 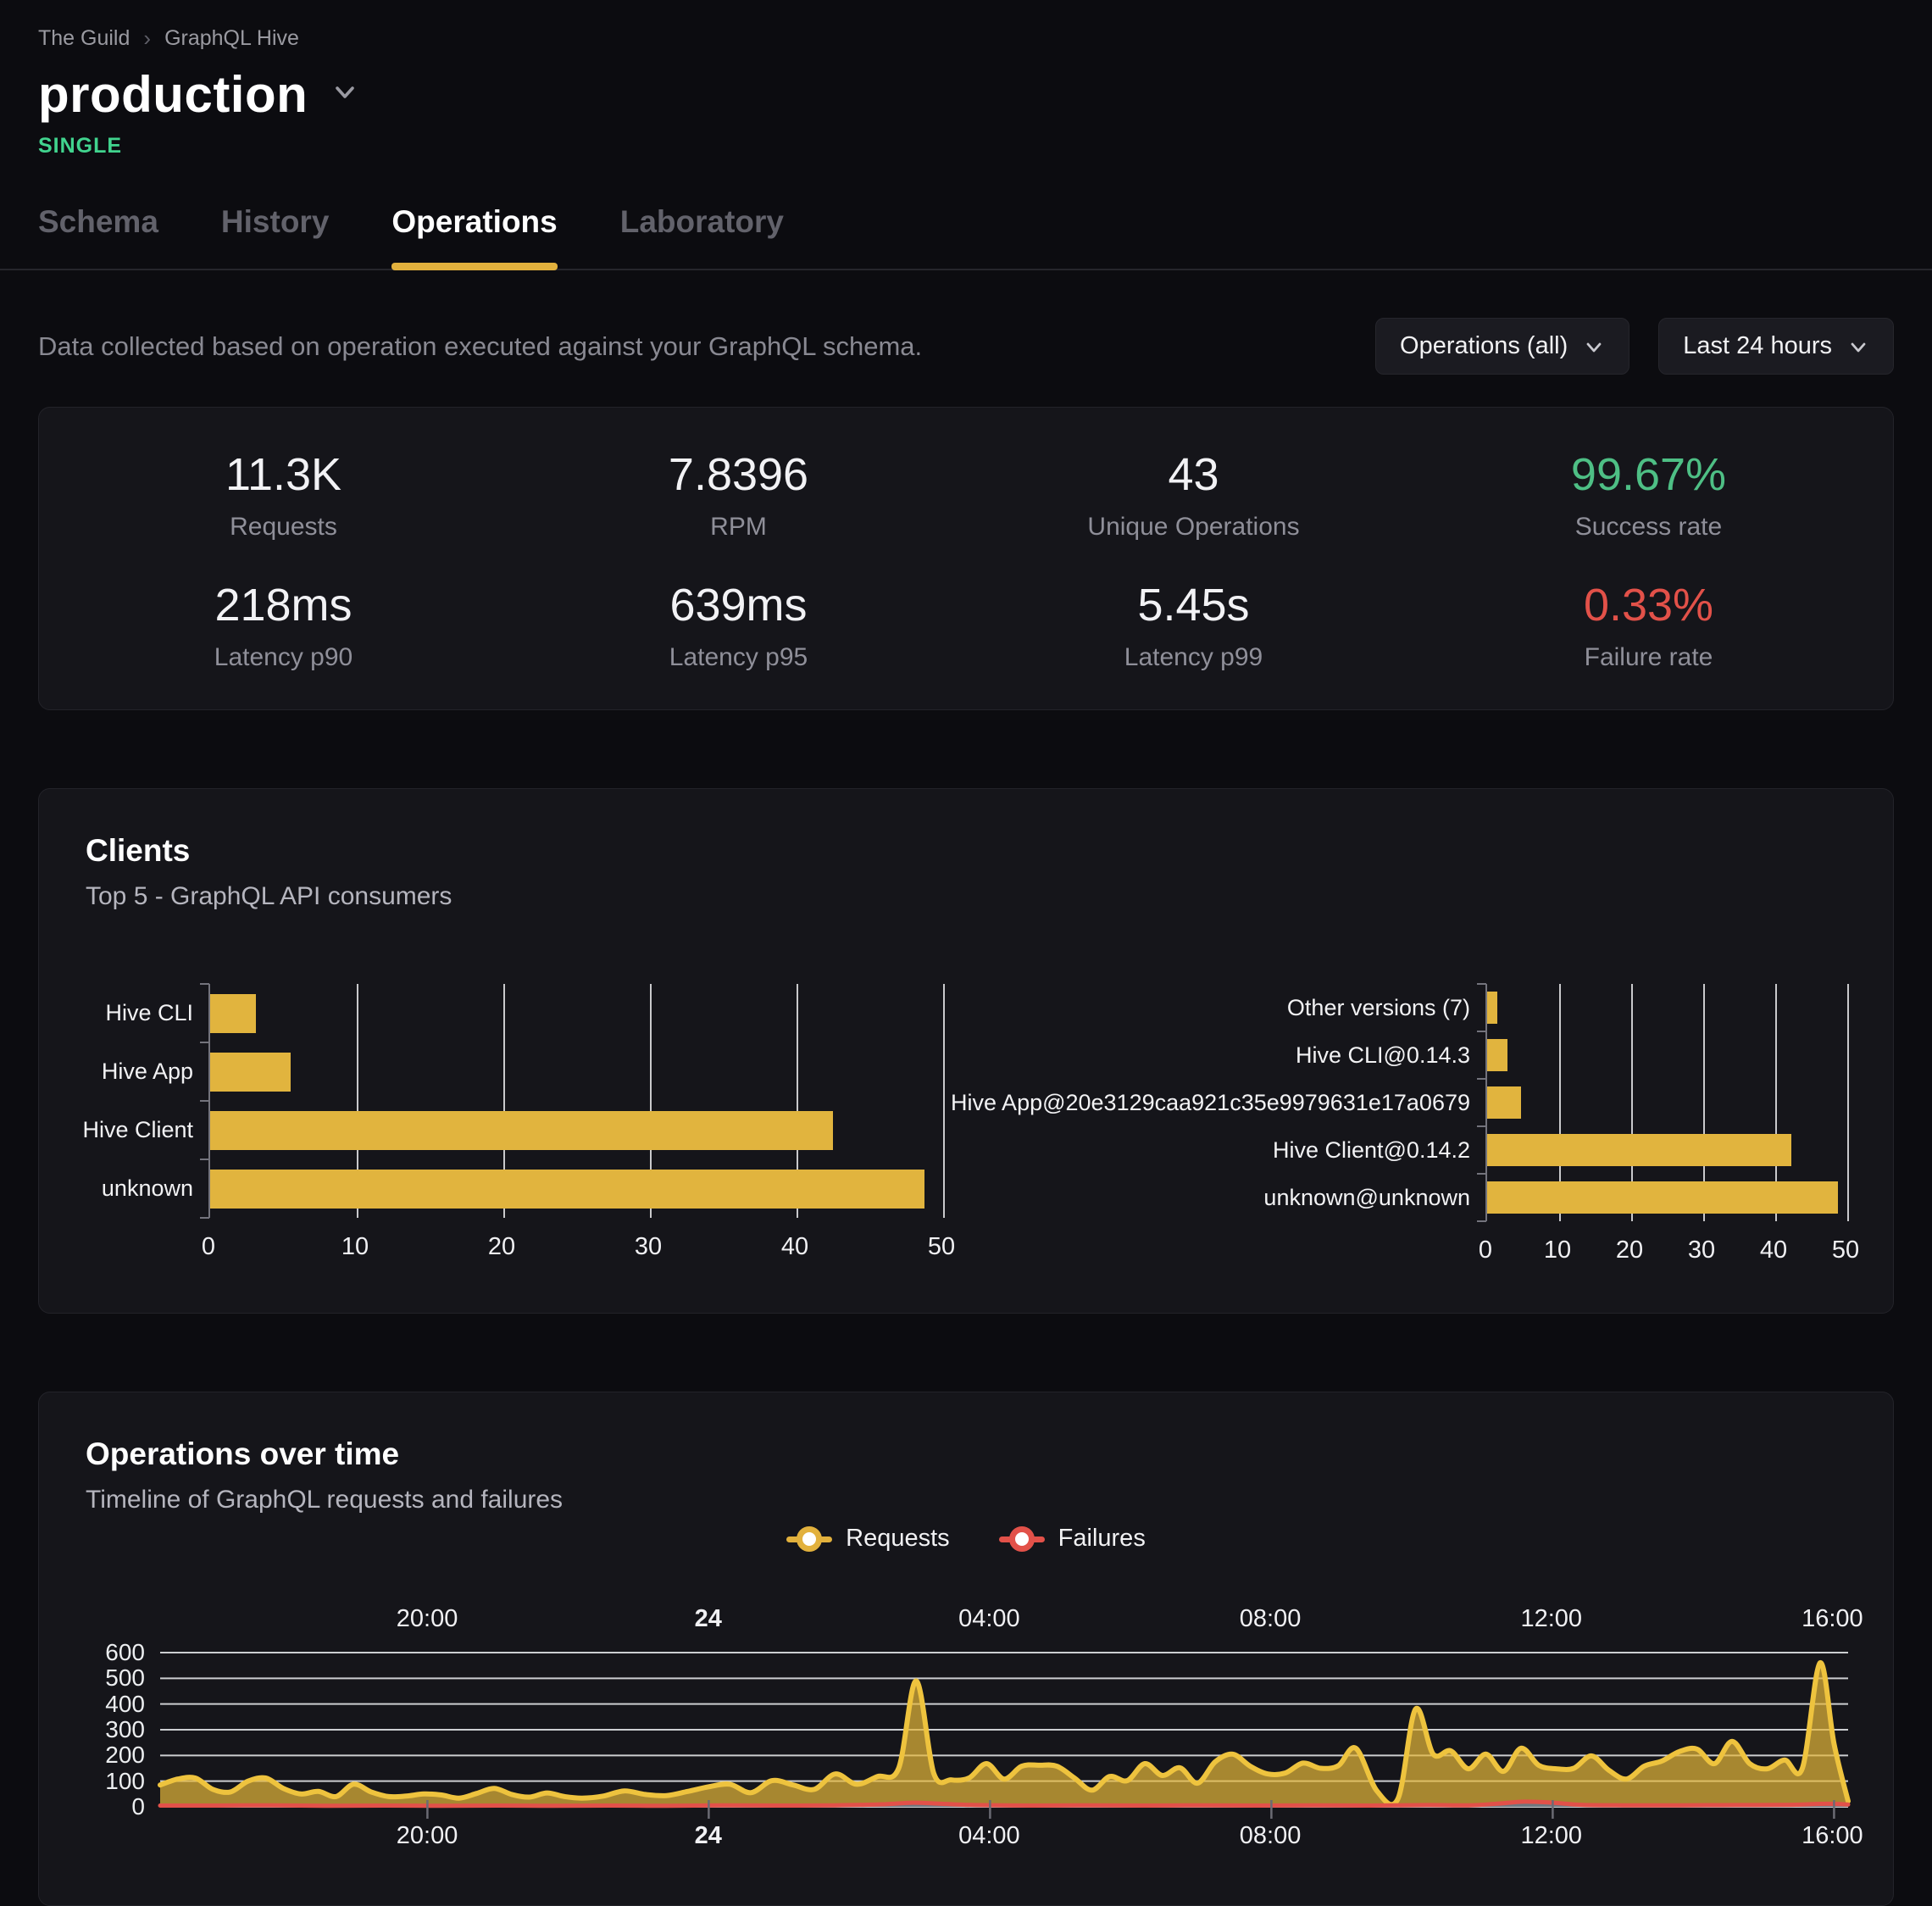 What do you see at coordinates (137, 1129) in the screenshot?
I see `bar-category-label: Hive Client` at bounding box center [137, 1129].